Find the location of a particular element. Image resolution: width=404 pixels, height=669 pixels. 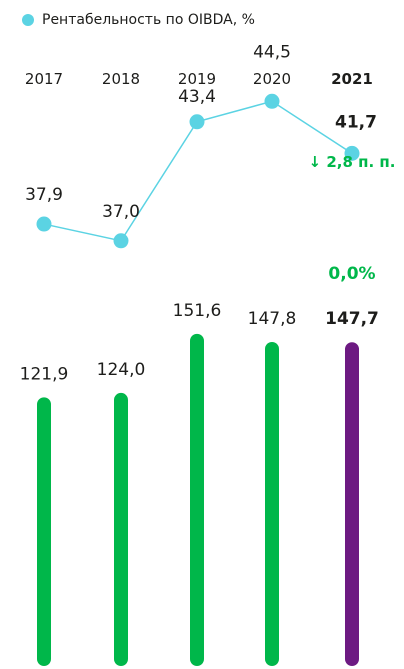

line-point-2020 is located at coordinates (272, 101).